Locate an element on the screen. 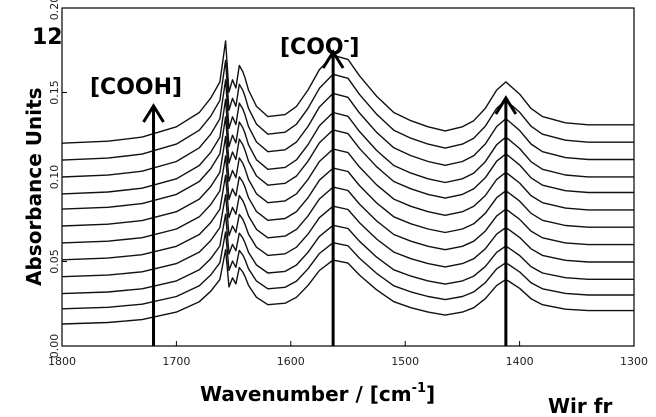 The height and width of the screenshot is (417, 656). y-tick-label: 0.20 is located at coordinates (54, 10).